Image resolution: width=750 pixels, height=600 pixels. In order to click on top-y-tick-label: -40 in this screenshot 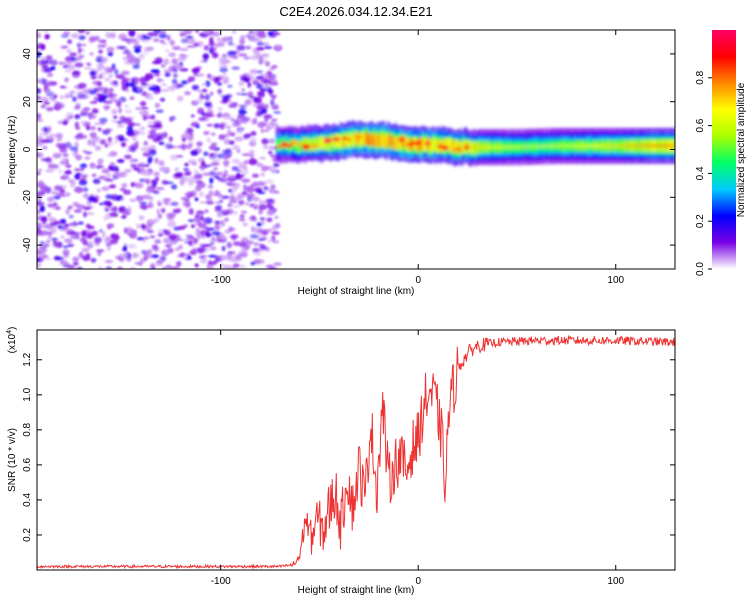, I will do `click(27, 244)`.